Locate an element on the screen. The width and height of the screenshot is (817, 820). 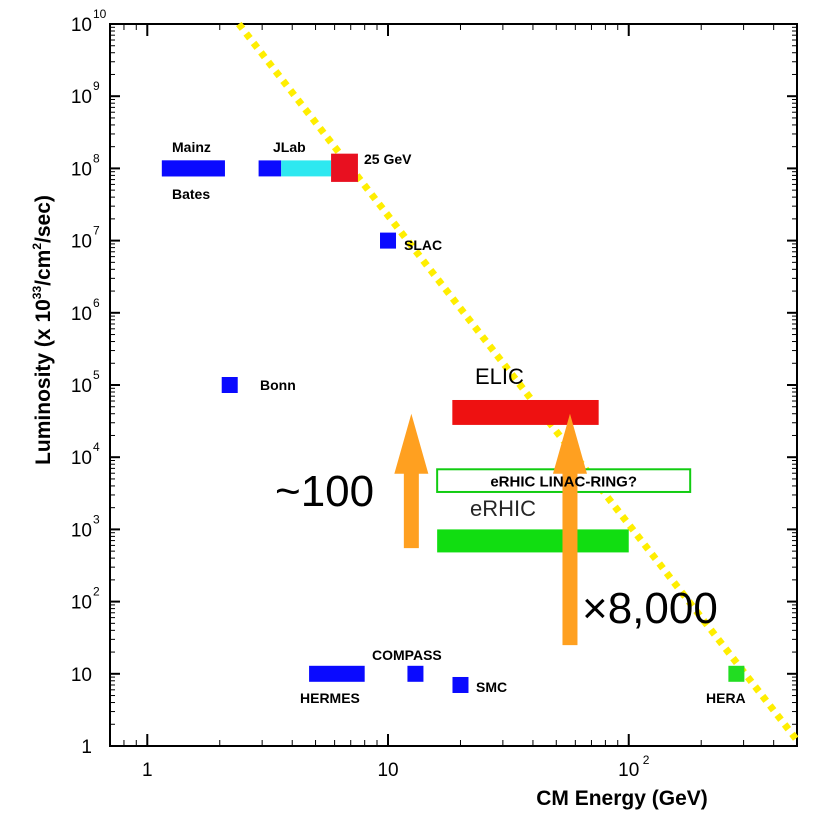
jlab-label: JLab is located at coordinates (289, 147).